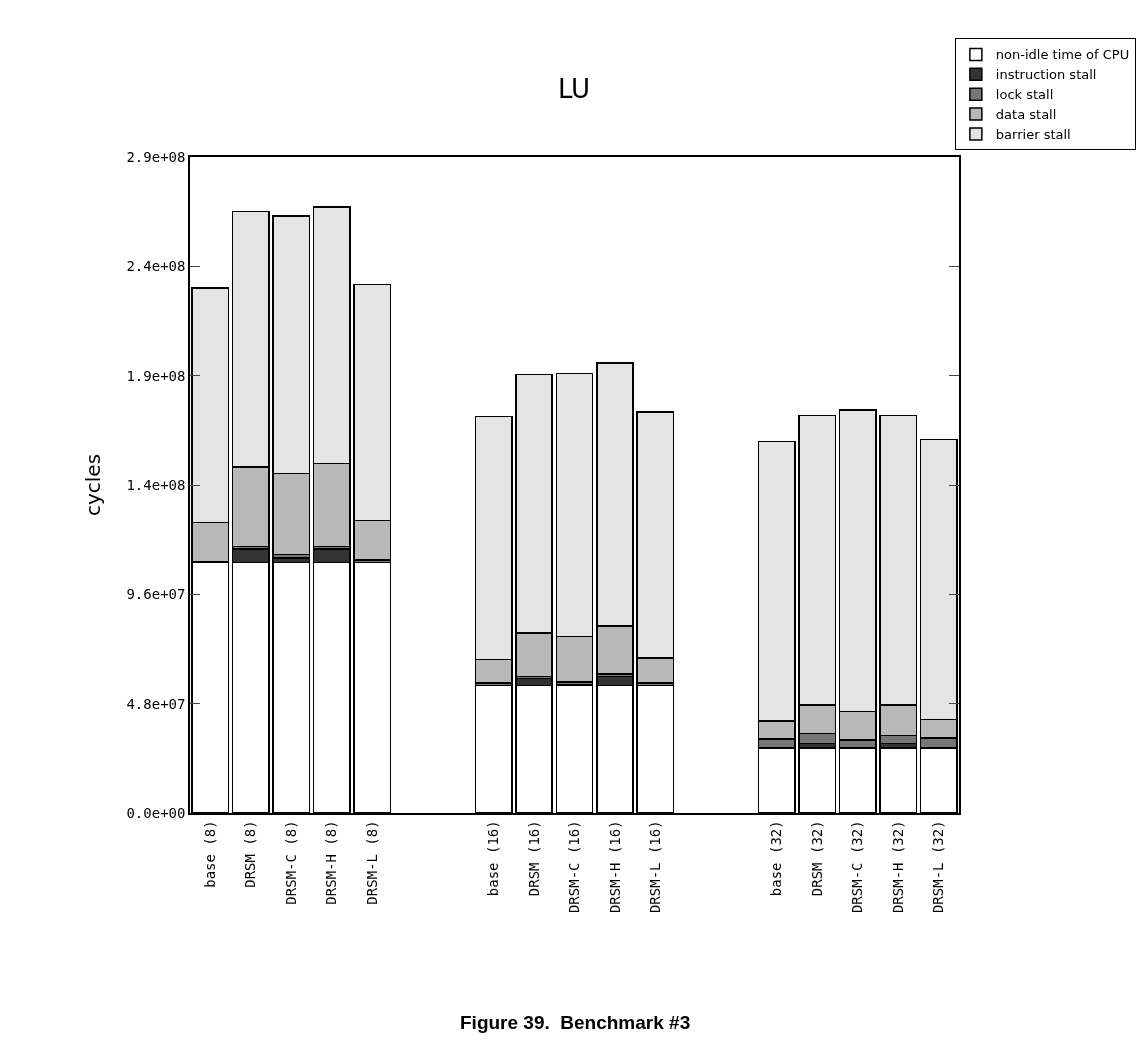 Image resolution: width=1148 pixels, height=1040 pixels. What do you see at coordinates (290, 862) in the screenshot?
I see `x-tick-label: DRSM-C (8)` at bounding box center [290, 862].